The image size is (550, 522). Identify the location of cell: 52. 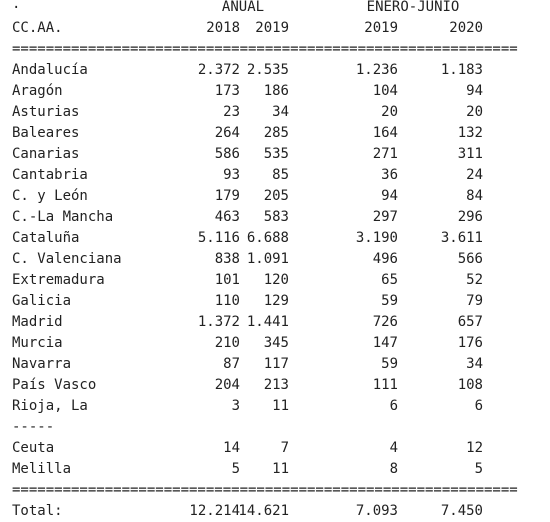
(474, 280).